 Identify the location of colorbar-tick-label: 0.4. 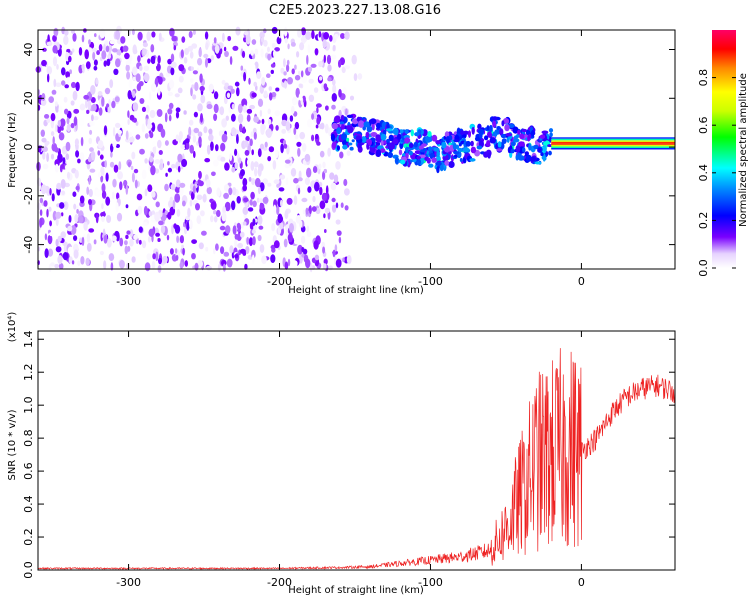
(703, 173).